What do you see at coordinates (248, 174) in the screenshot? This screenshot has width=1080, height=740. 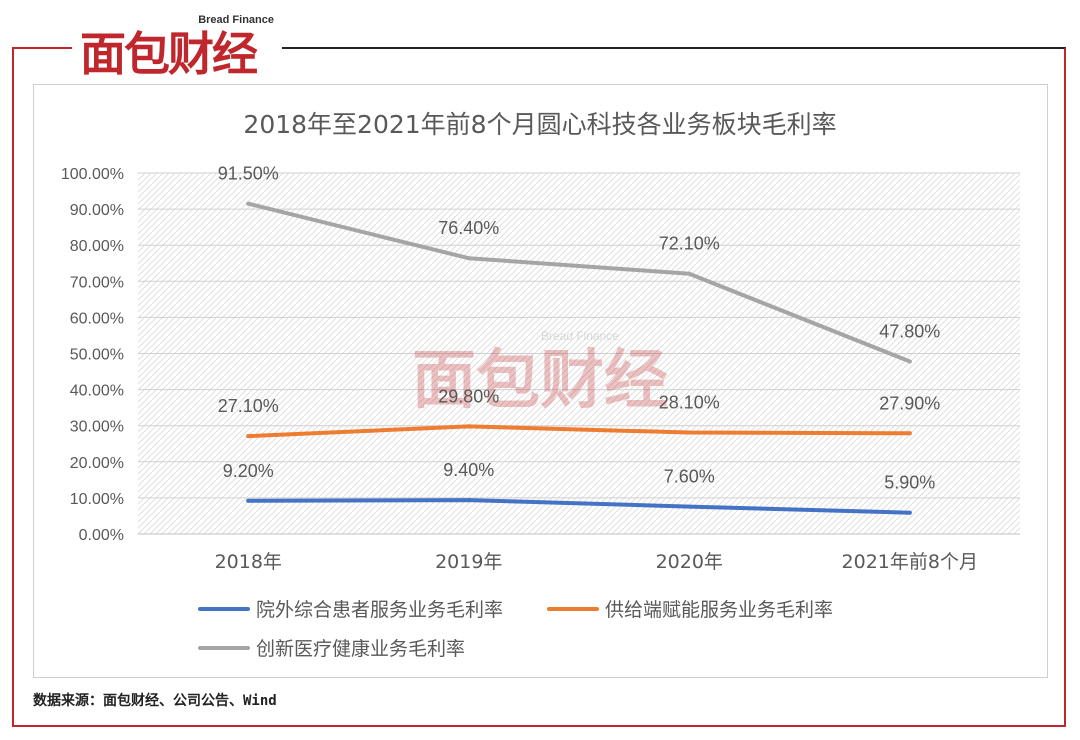 I see `data-label: 91.50%` at bounding box center [248, 174].